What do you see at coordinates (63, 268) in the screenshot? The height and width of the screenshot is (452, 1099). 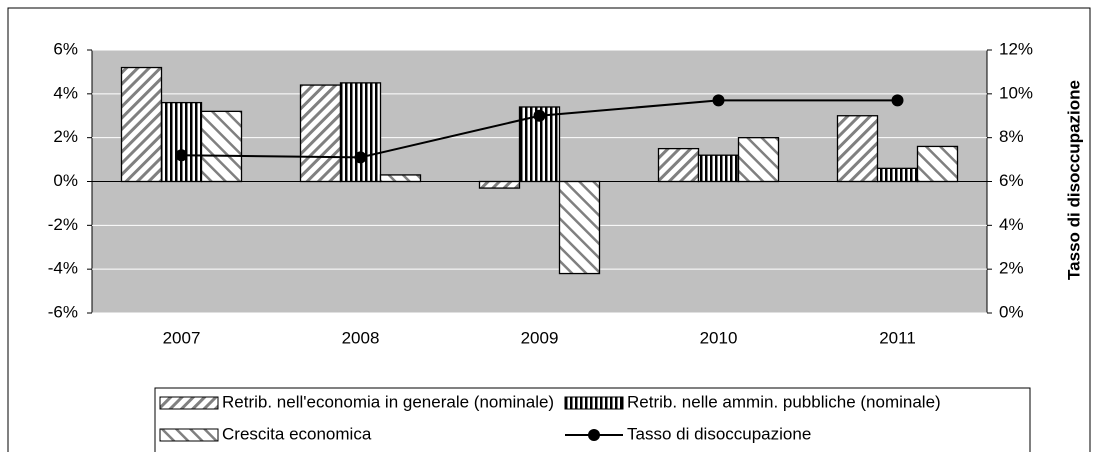 I see `y-tick-label: -4%` at bounding box center [63, 268].